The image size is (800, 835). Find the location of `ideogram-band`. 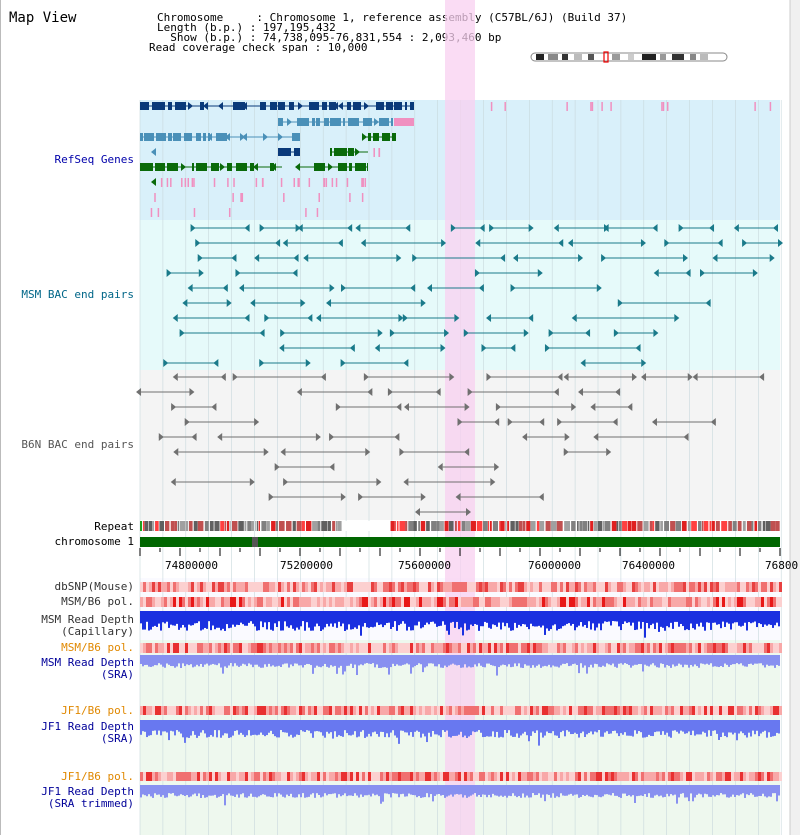

ideogram-band is located at coordinates (693, 57).